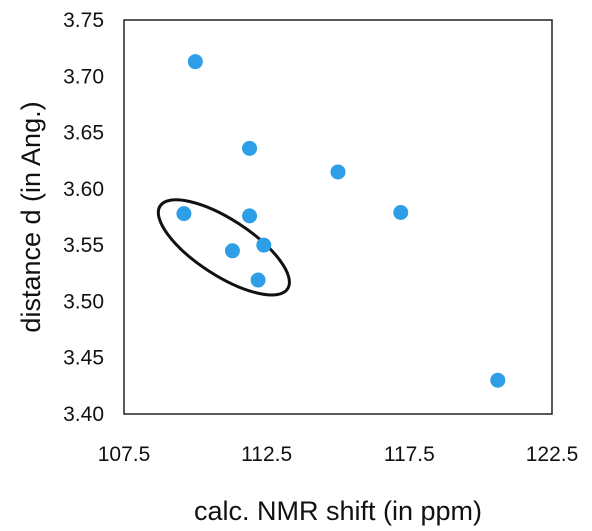 This screenshot has width=592, height=531. I want to click on y-tick-label: 3.40, so click(83, 414).